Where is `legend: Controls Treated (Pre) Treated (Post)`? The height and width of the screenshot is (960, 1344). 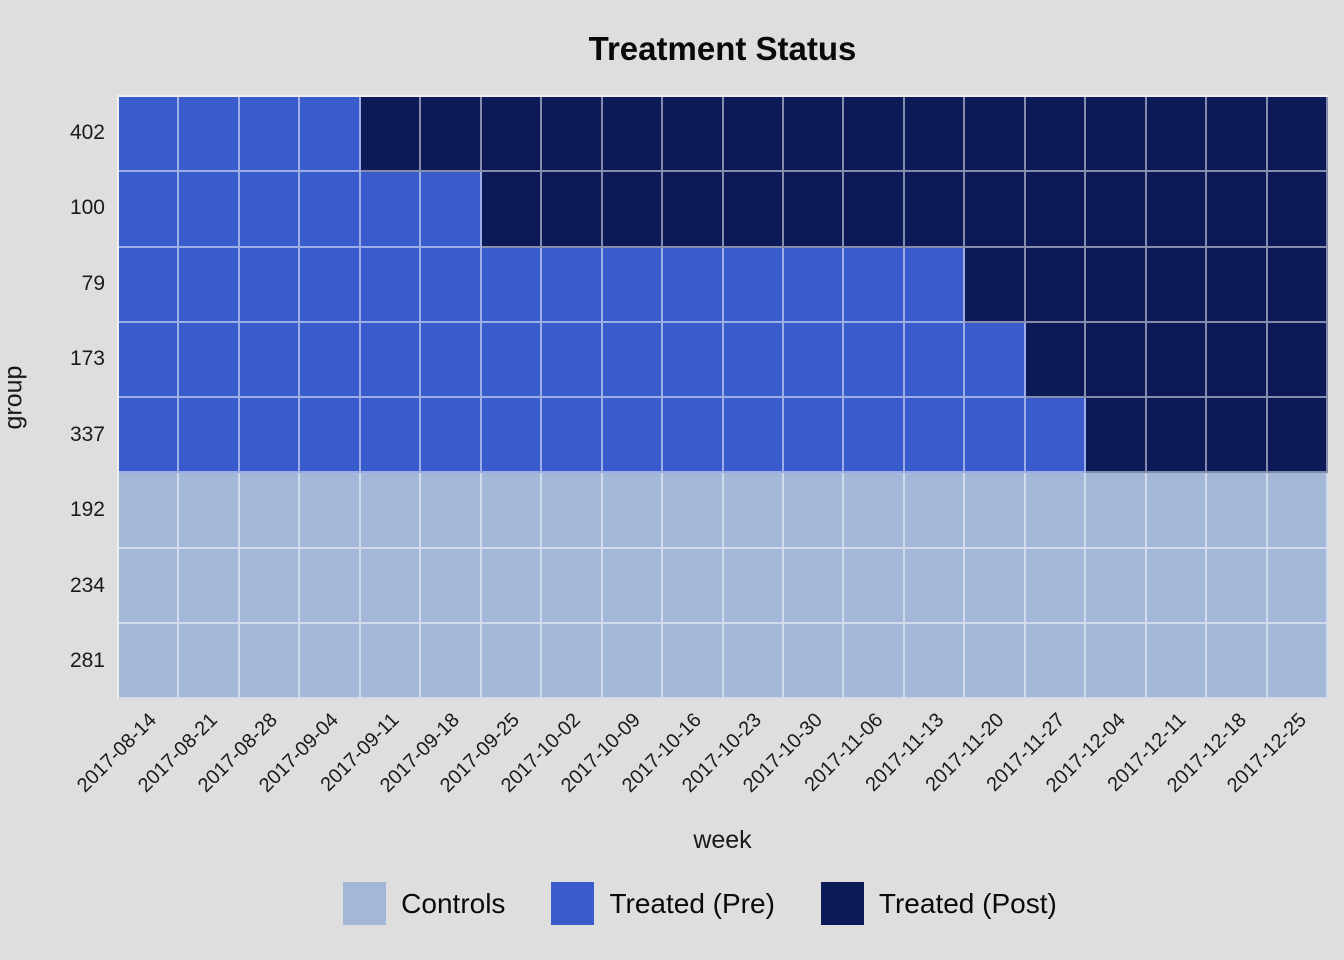
legend: Controls Treated (Pre) Treated (Post) is located at coordinates (672, 903).